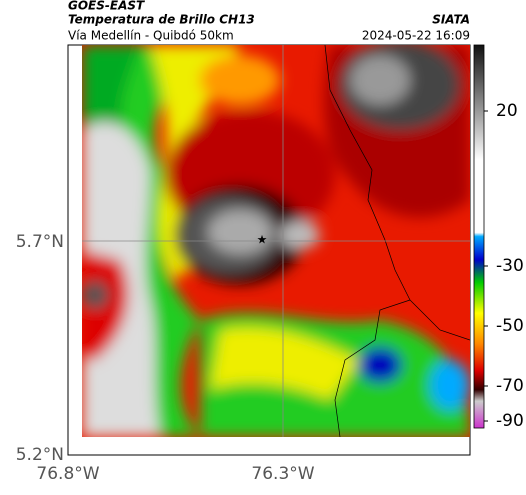  I want to click on colorbar-tick-label: 20, so click(507, 111).